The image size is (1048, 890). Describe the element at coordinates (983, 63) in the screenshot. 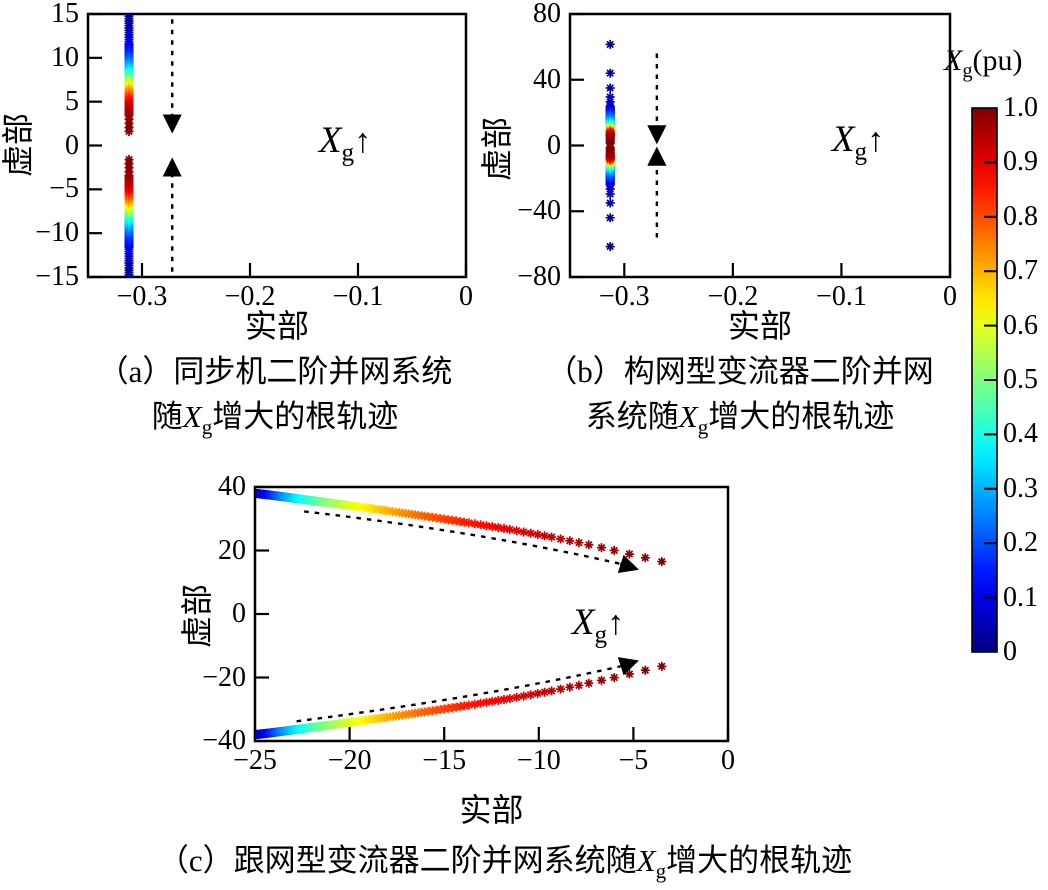

I see `colorbar-title: Xg(pu)` at that location.